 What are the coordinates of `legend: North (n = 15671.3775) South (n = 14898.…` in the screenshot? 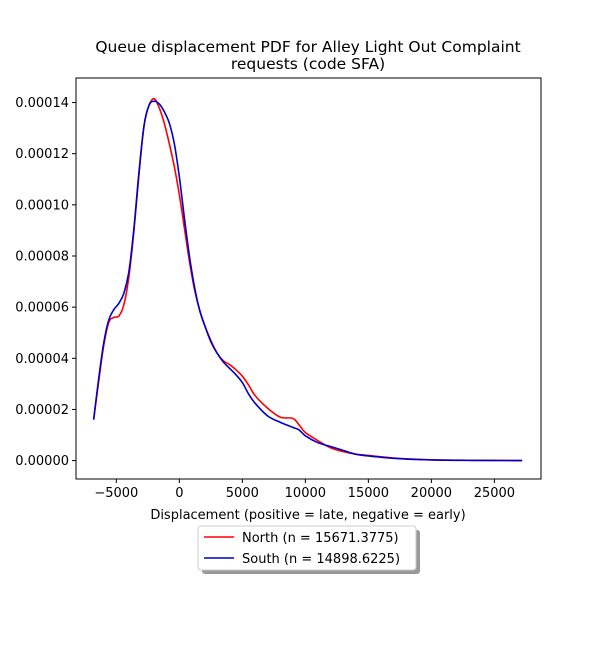 It's located at (308, 549).